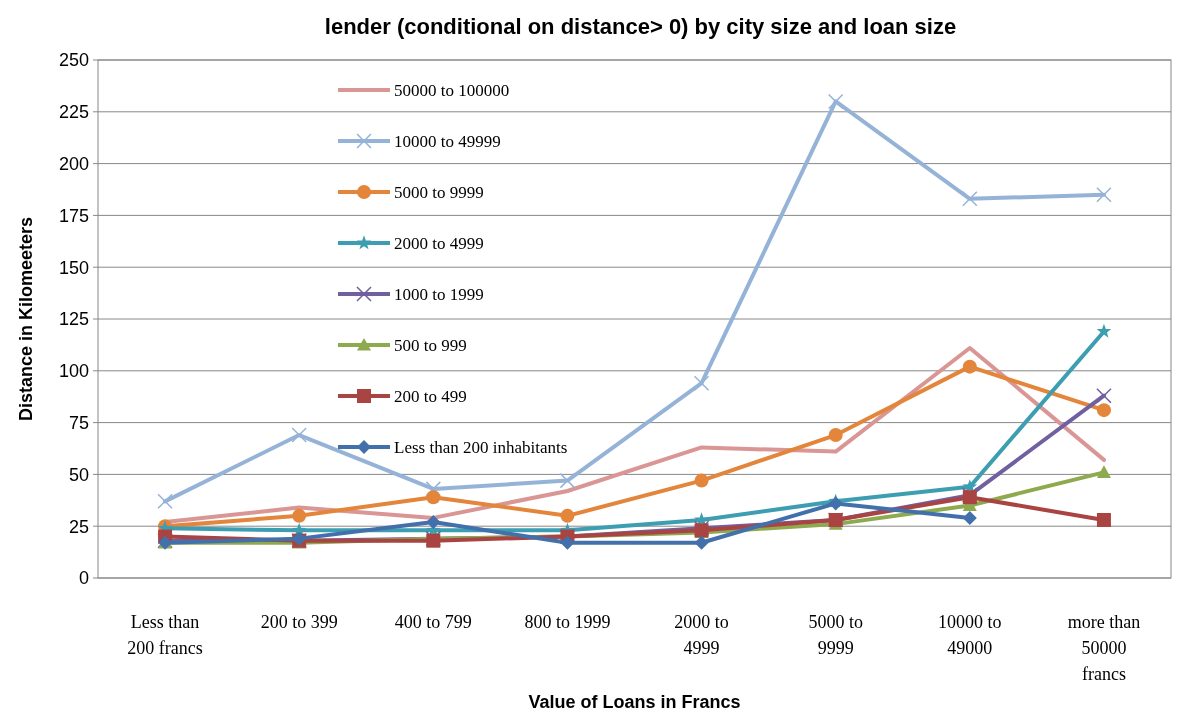 This screenshot has height=724, width=1191. Describe the element at coordinates (73, 112) in the screenshot. I see `y-tick-label: 225` at that location.